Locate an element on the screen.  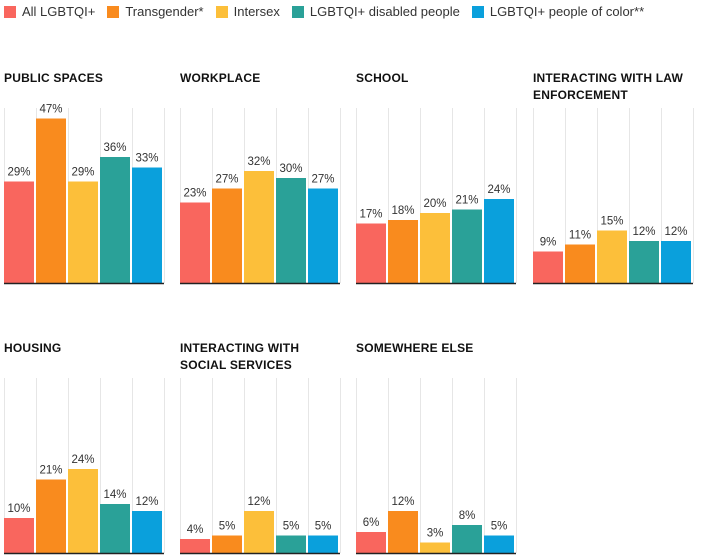
legend-label: LGBTQI+ disabled people is located at coordinates (384, 11).